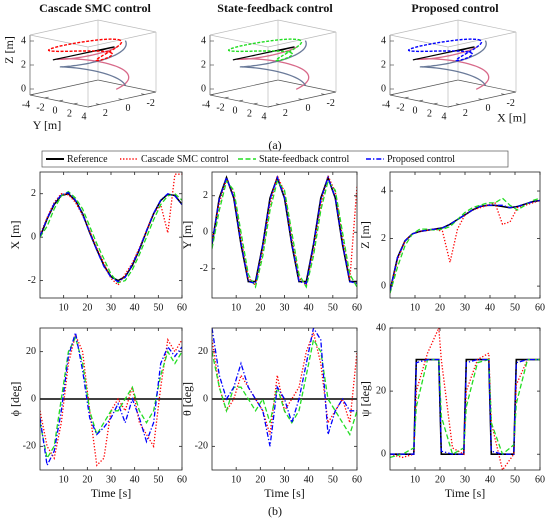 This screenshot has height=523, width=550. I want to click on legend-label: Proposed control, so click(421, 159).